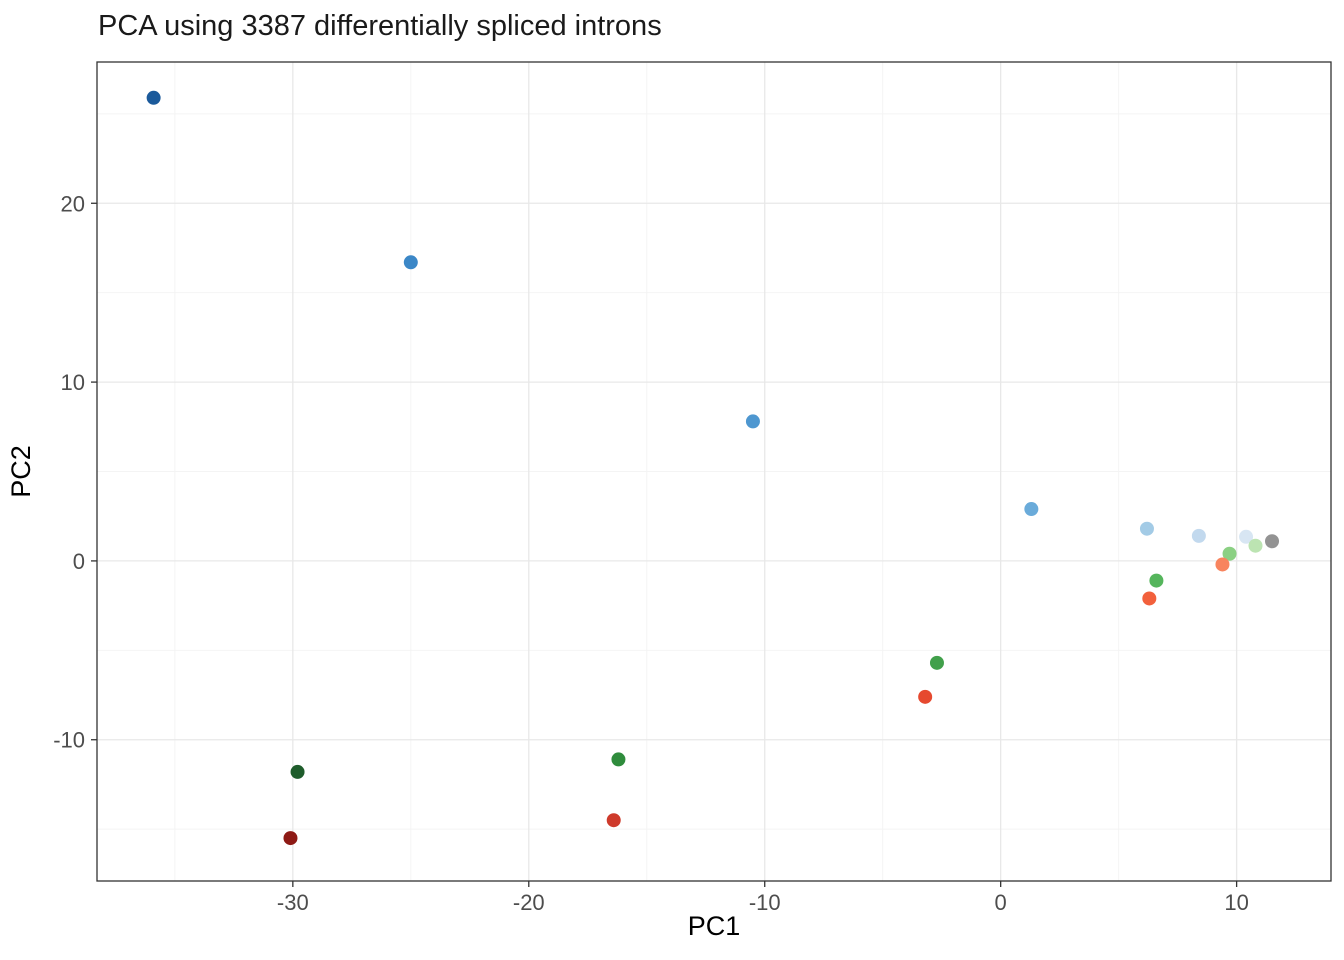  Describe the element at coordinates (529, 902) in the screenshot. I see `x-axis-tick-label: -20` at that location.